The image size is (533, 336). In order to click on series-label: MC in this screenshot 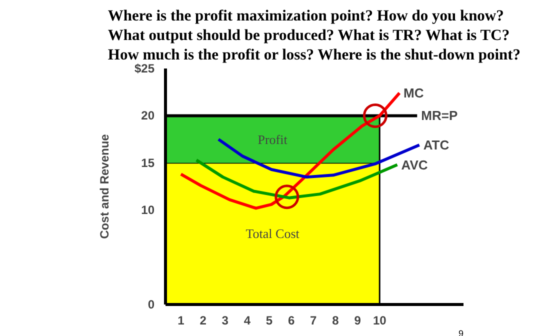, I will do `click(413, 93)`.